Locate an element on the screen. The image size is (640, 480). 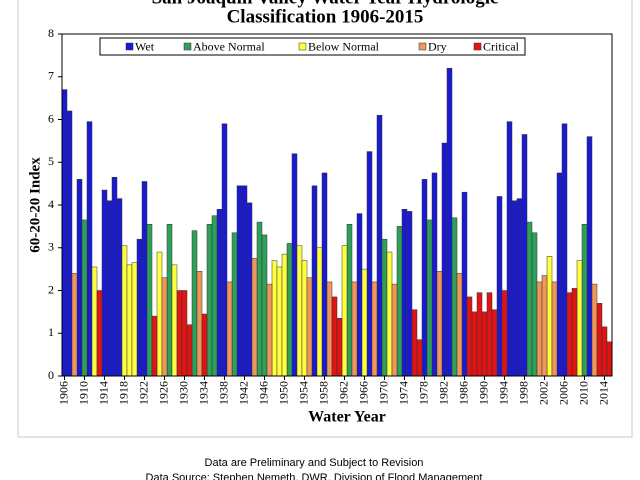
y-tick-label: 3 is located at coordinates (51, 247).